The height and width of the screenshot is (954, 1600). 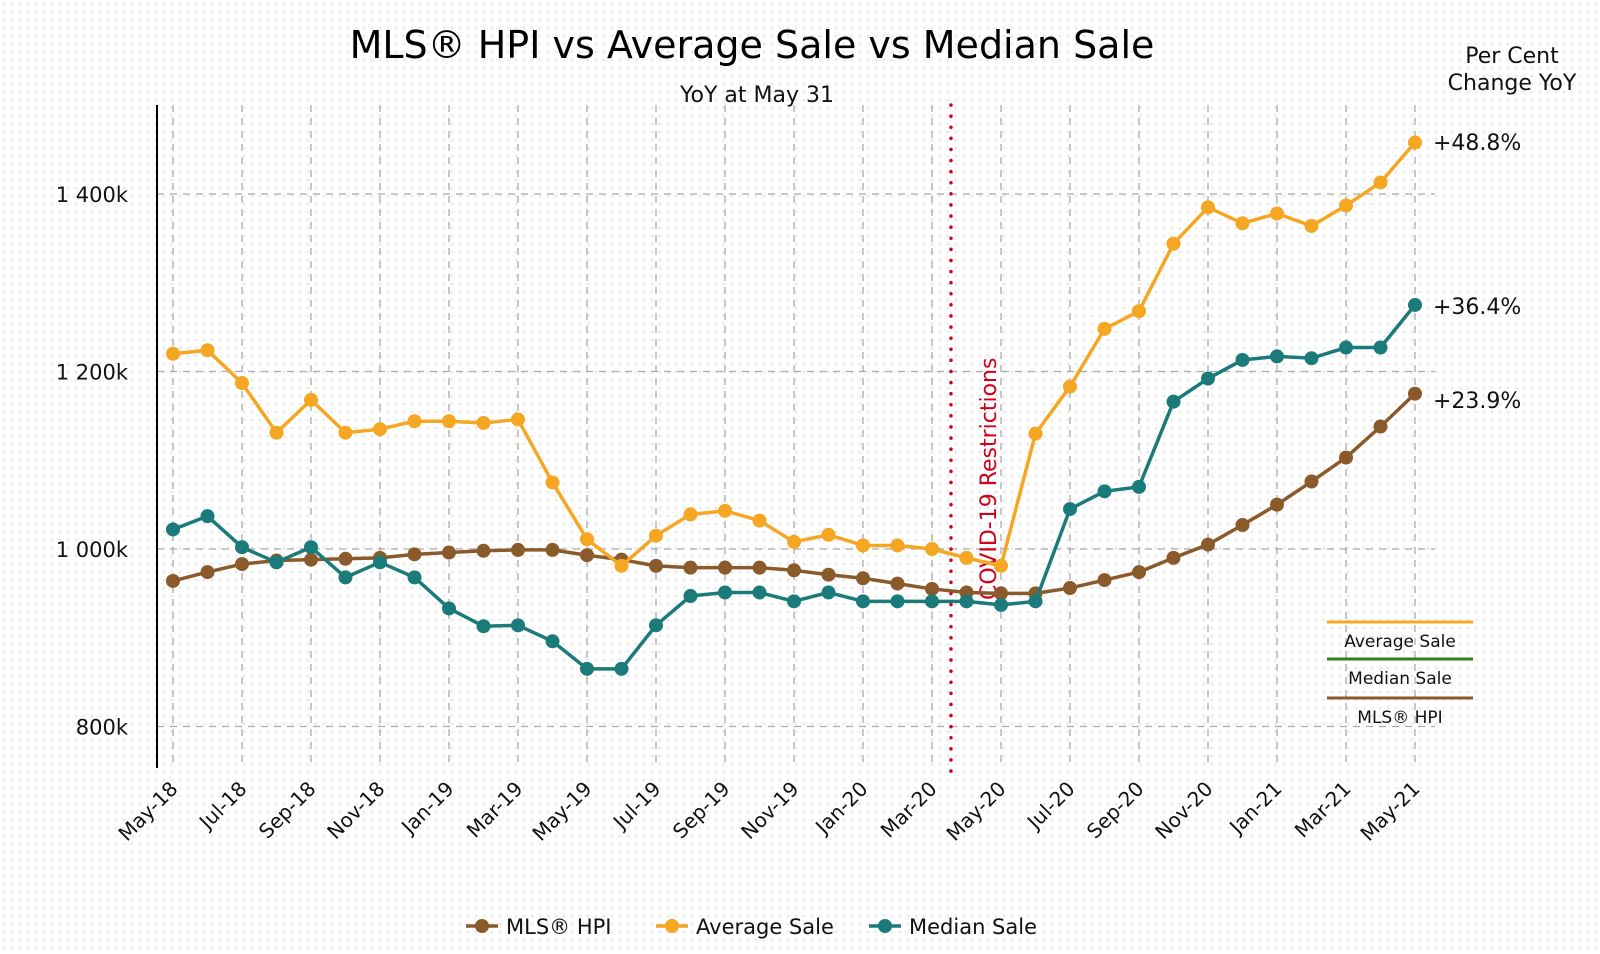 What do you see at coordinates (1400, 679) in the screenshot?
I see `box-legend-label-median: Median Sale` at bounding box center [1400, 679].